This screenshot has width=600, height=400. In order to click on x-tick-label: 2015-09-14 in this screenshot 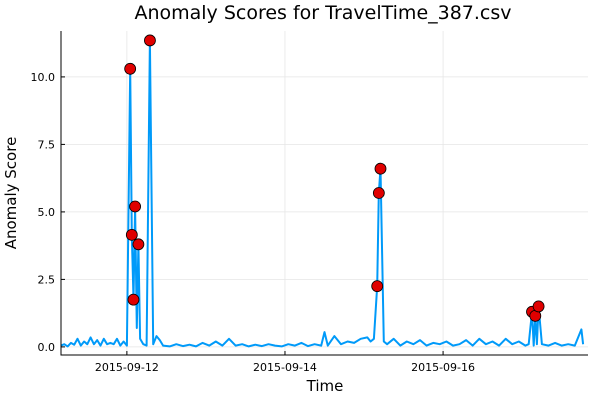, I will do `click(285, 367)`.